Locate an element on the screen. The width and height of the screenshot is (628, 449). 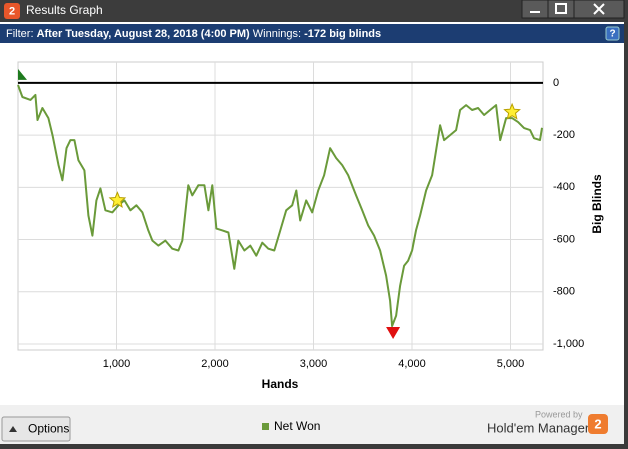
title-bar is located at coordinates (314, 11).